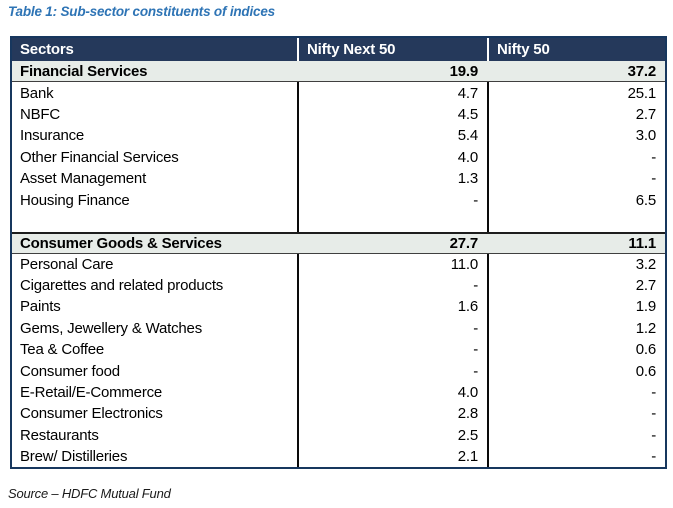  What do you see at coordinates (91, 414) in the screenshot?
I see `sector-label: Consumer Electronics` at bounding box center [91, 414].